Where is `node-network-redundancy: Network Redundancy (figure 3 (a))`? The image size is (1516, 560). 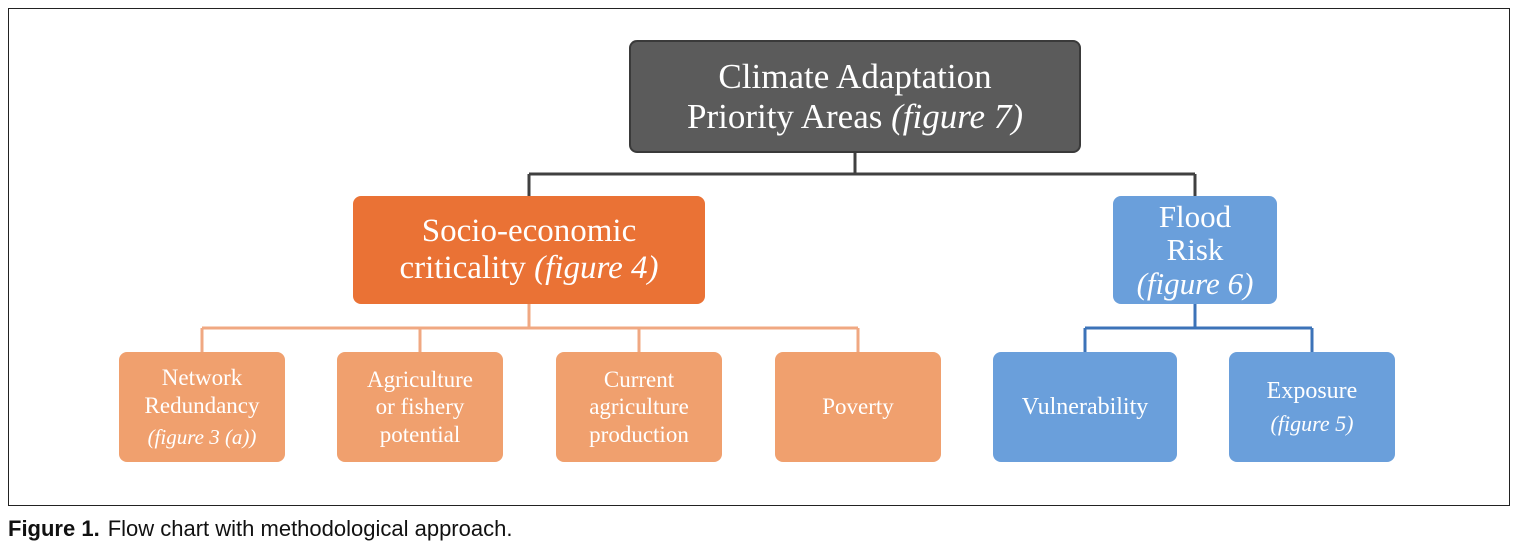 node-network-redundancy: Network Redundancy (figure 3 (a)) is located at coordinates (202, 407).